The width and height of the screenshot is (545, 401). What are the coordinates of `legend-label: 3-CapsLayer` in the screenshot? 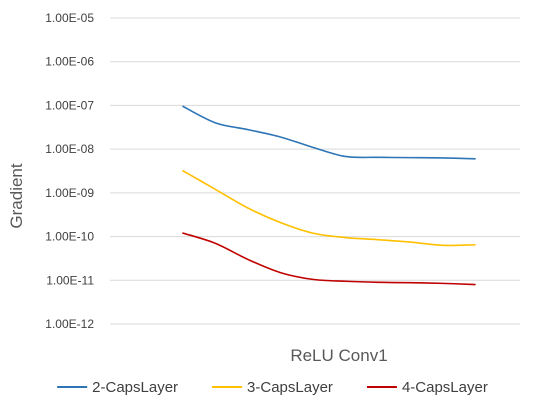 It's located at (290, 387).